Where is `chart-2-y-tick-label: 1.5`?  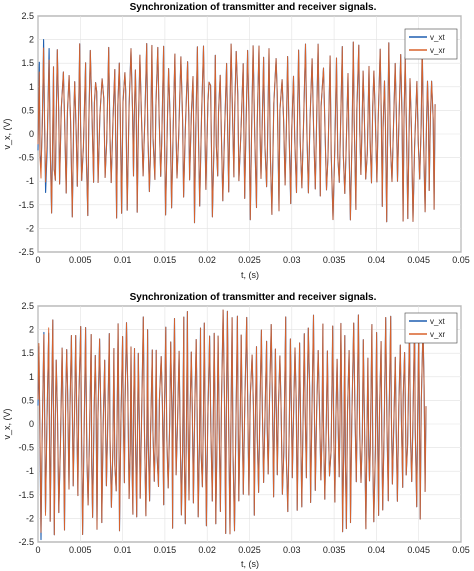 chart-2-y-tick-label: 1.5 is located at coordinates (27, 353).